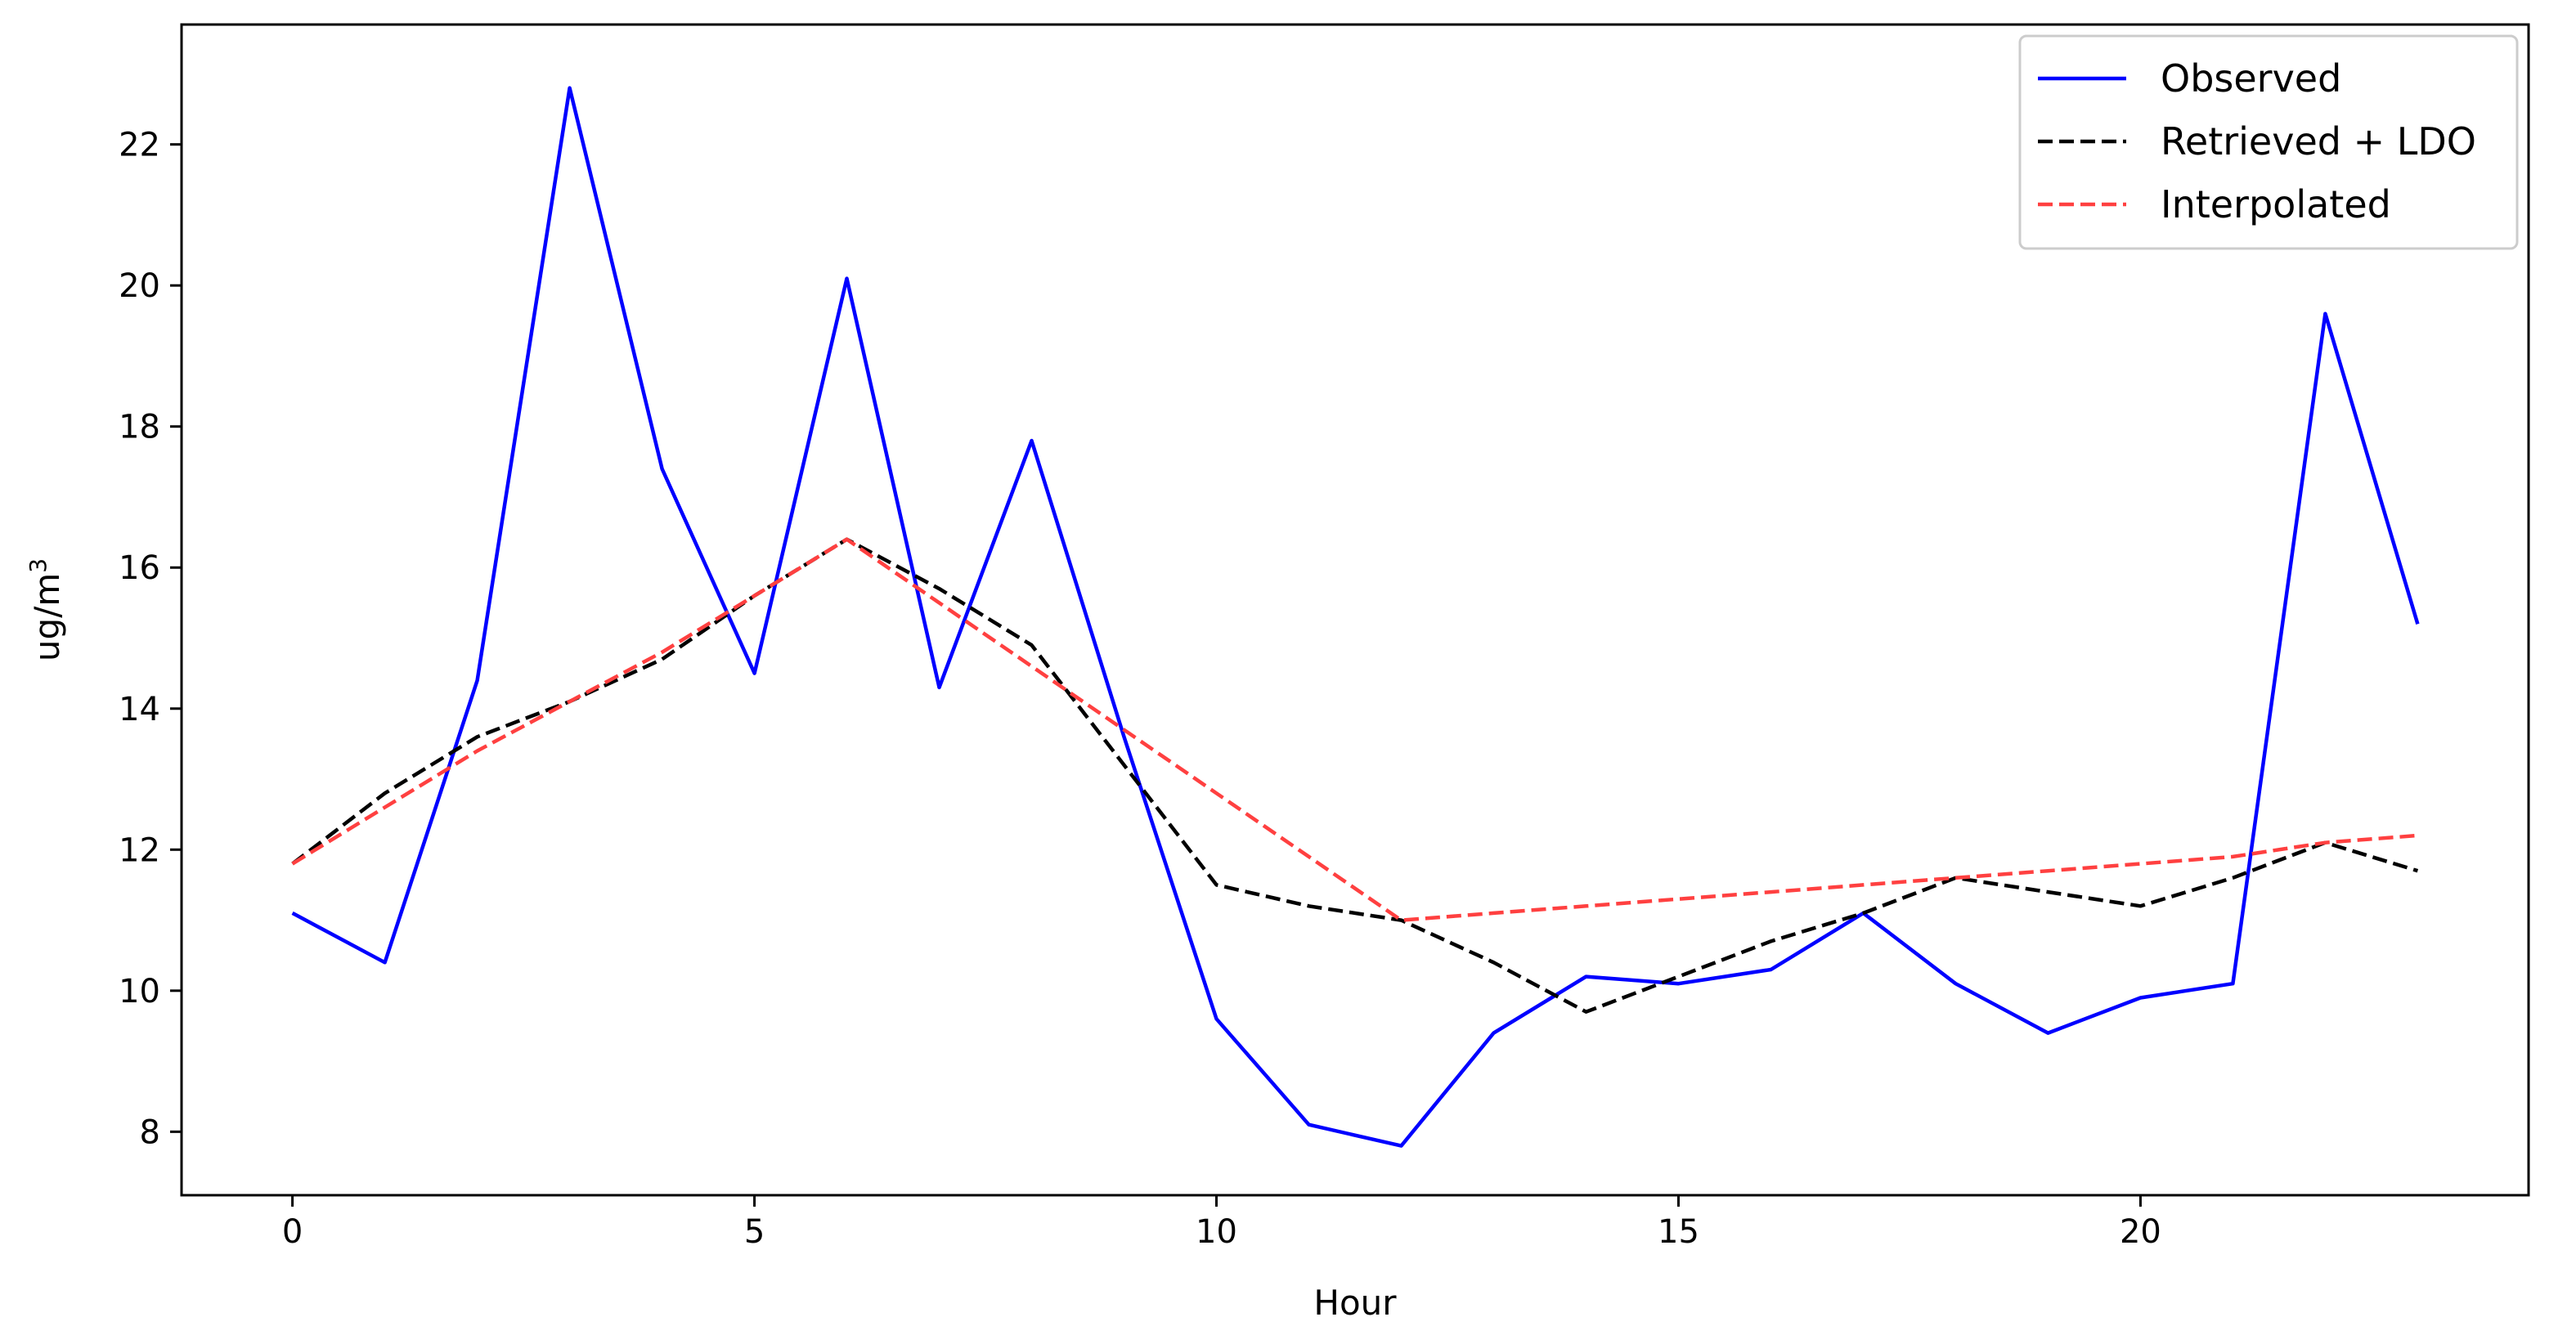 The height and width of the screenshot is (1344, 2576). I want to click on y-tick-label: 18, so click(139, 428).